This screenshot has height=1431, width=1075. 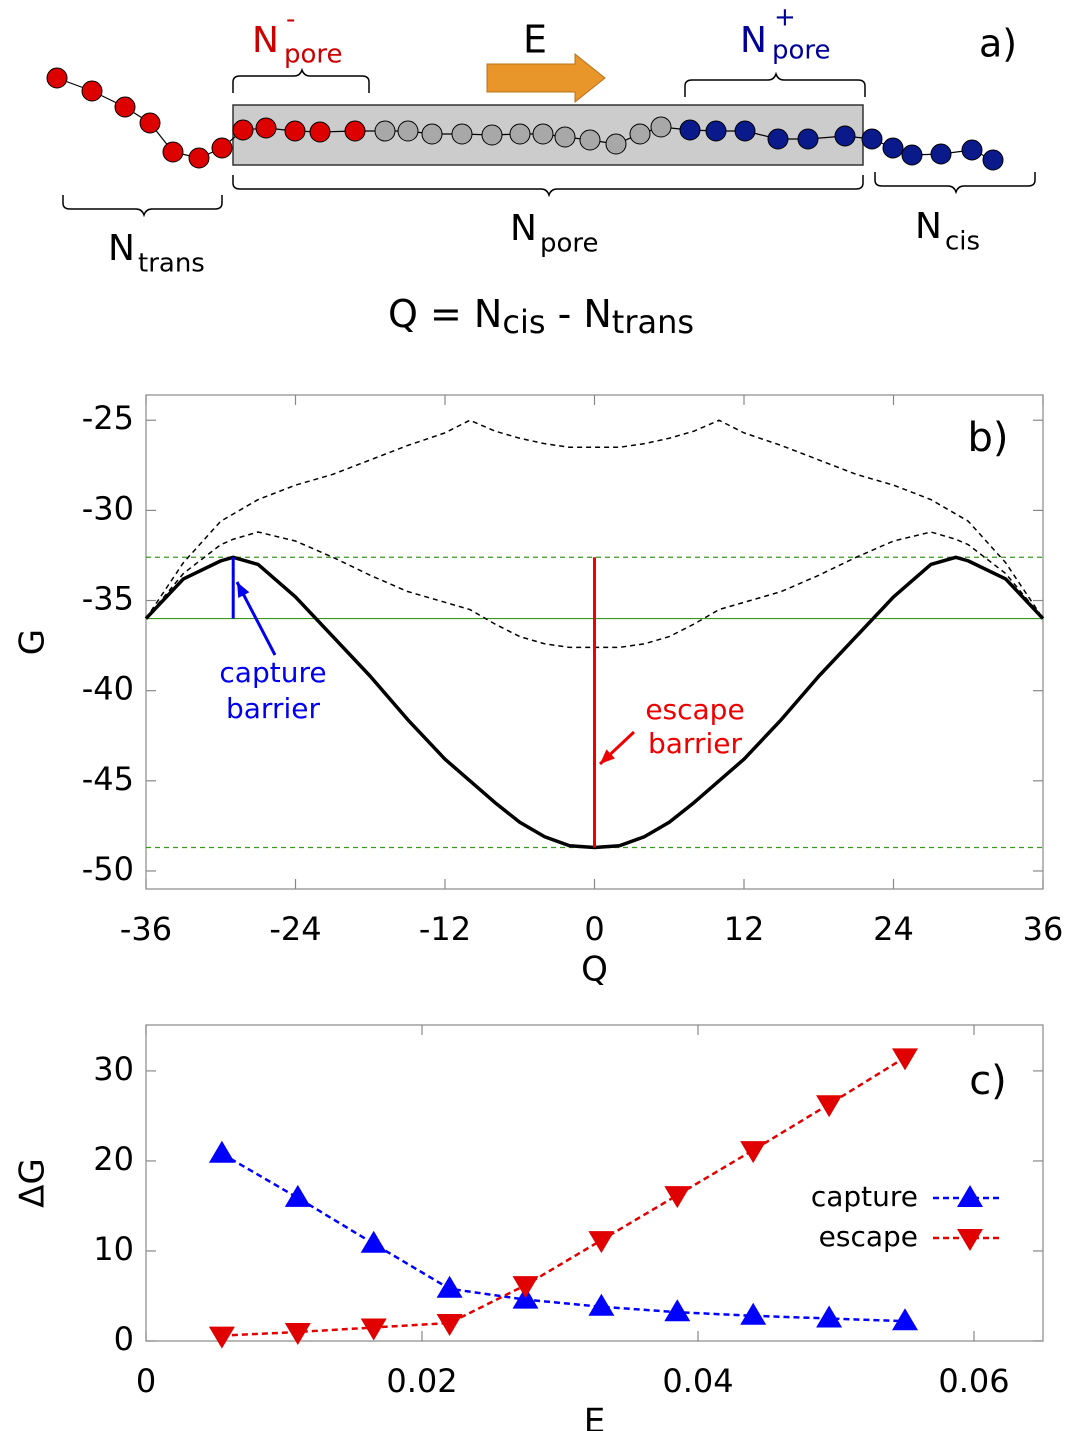 What do you see at coordinates (785, 34) in the screenshot?
I see `n-pore-plus: N + pore` at bounding box center [785, 34].